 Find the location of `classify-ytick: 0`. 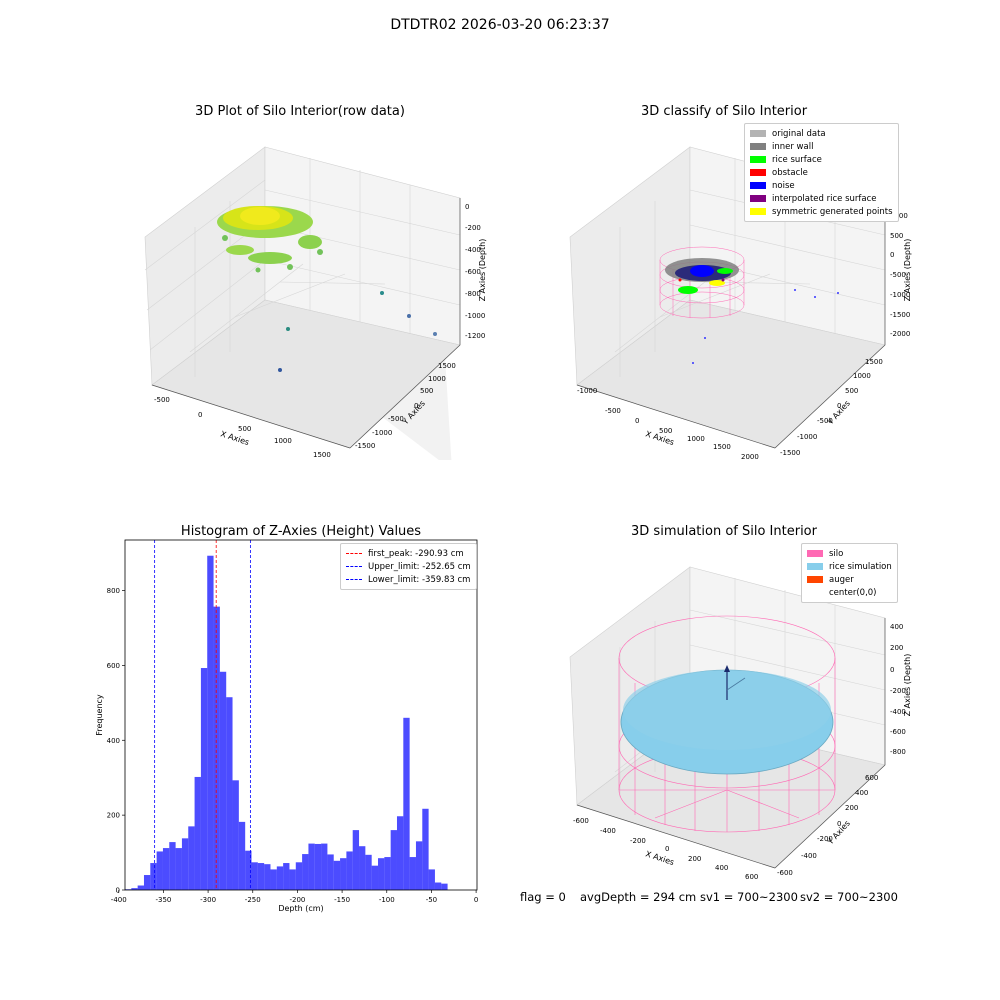

classify-ytick: 0 is located at coordinates (839, 406).